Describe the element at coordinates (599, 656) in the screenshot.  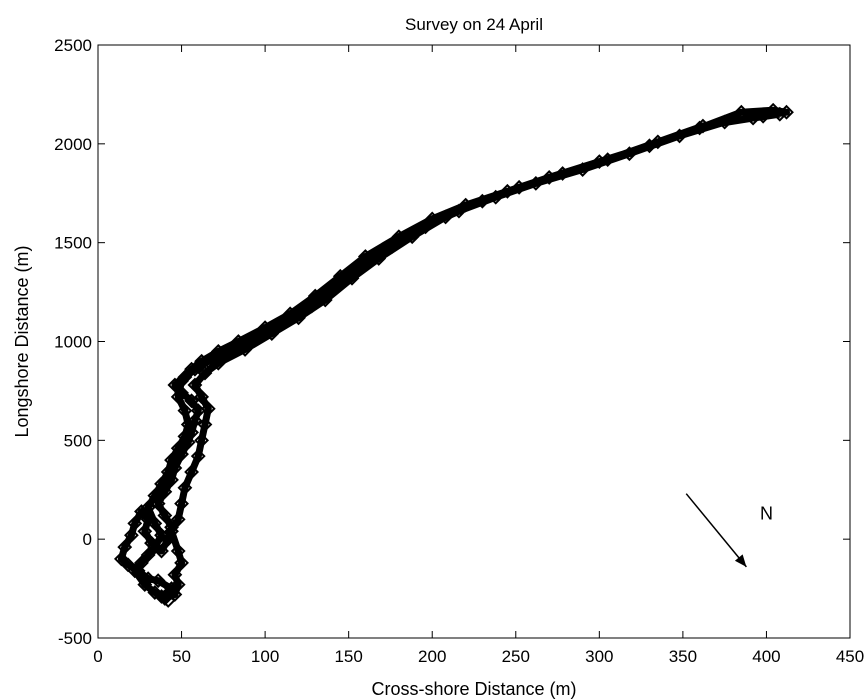
I see `x-tick-label: 300` at that location.